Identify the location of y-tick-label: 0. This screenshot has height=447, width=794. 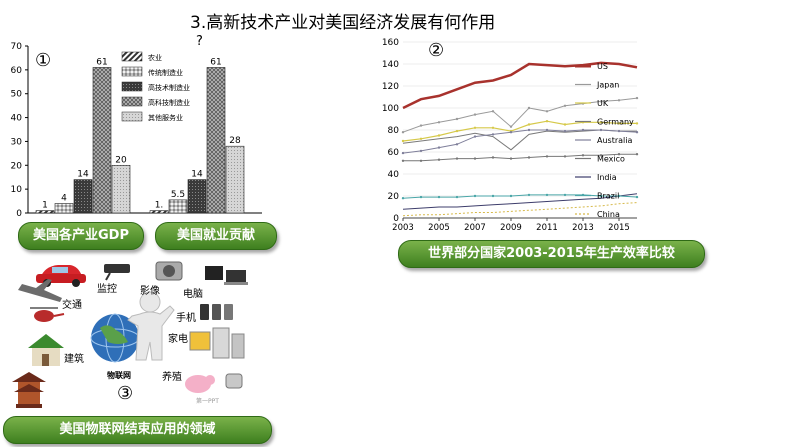
(396, 219).